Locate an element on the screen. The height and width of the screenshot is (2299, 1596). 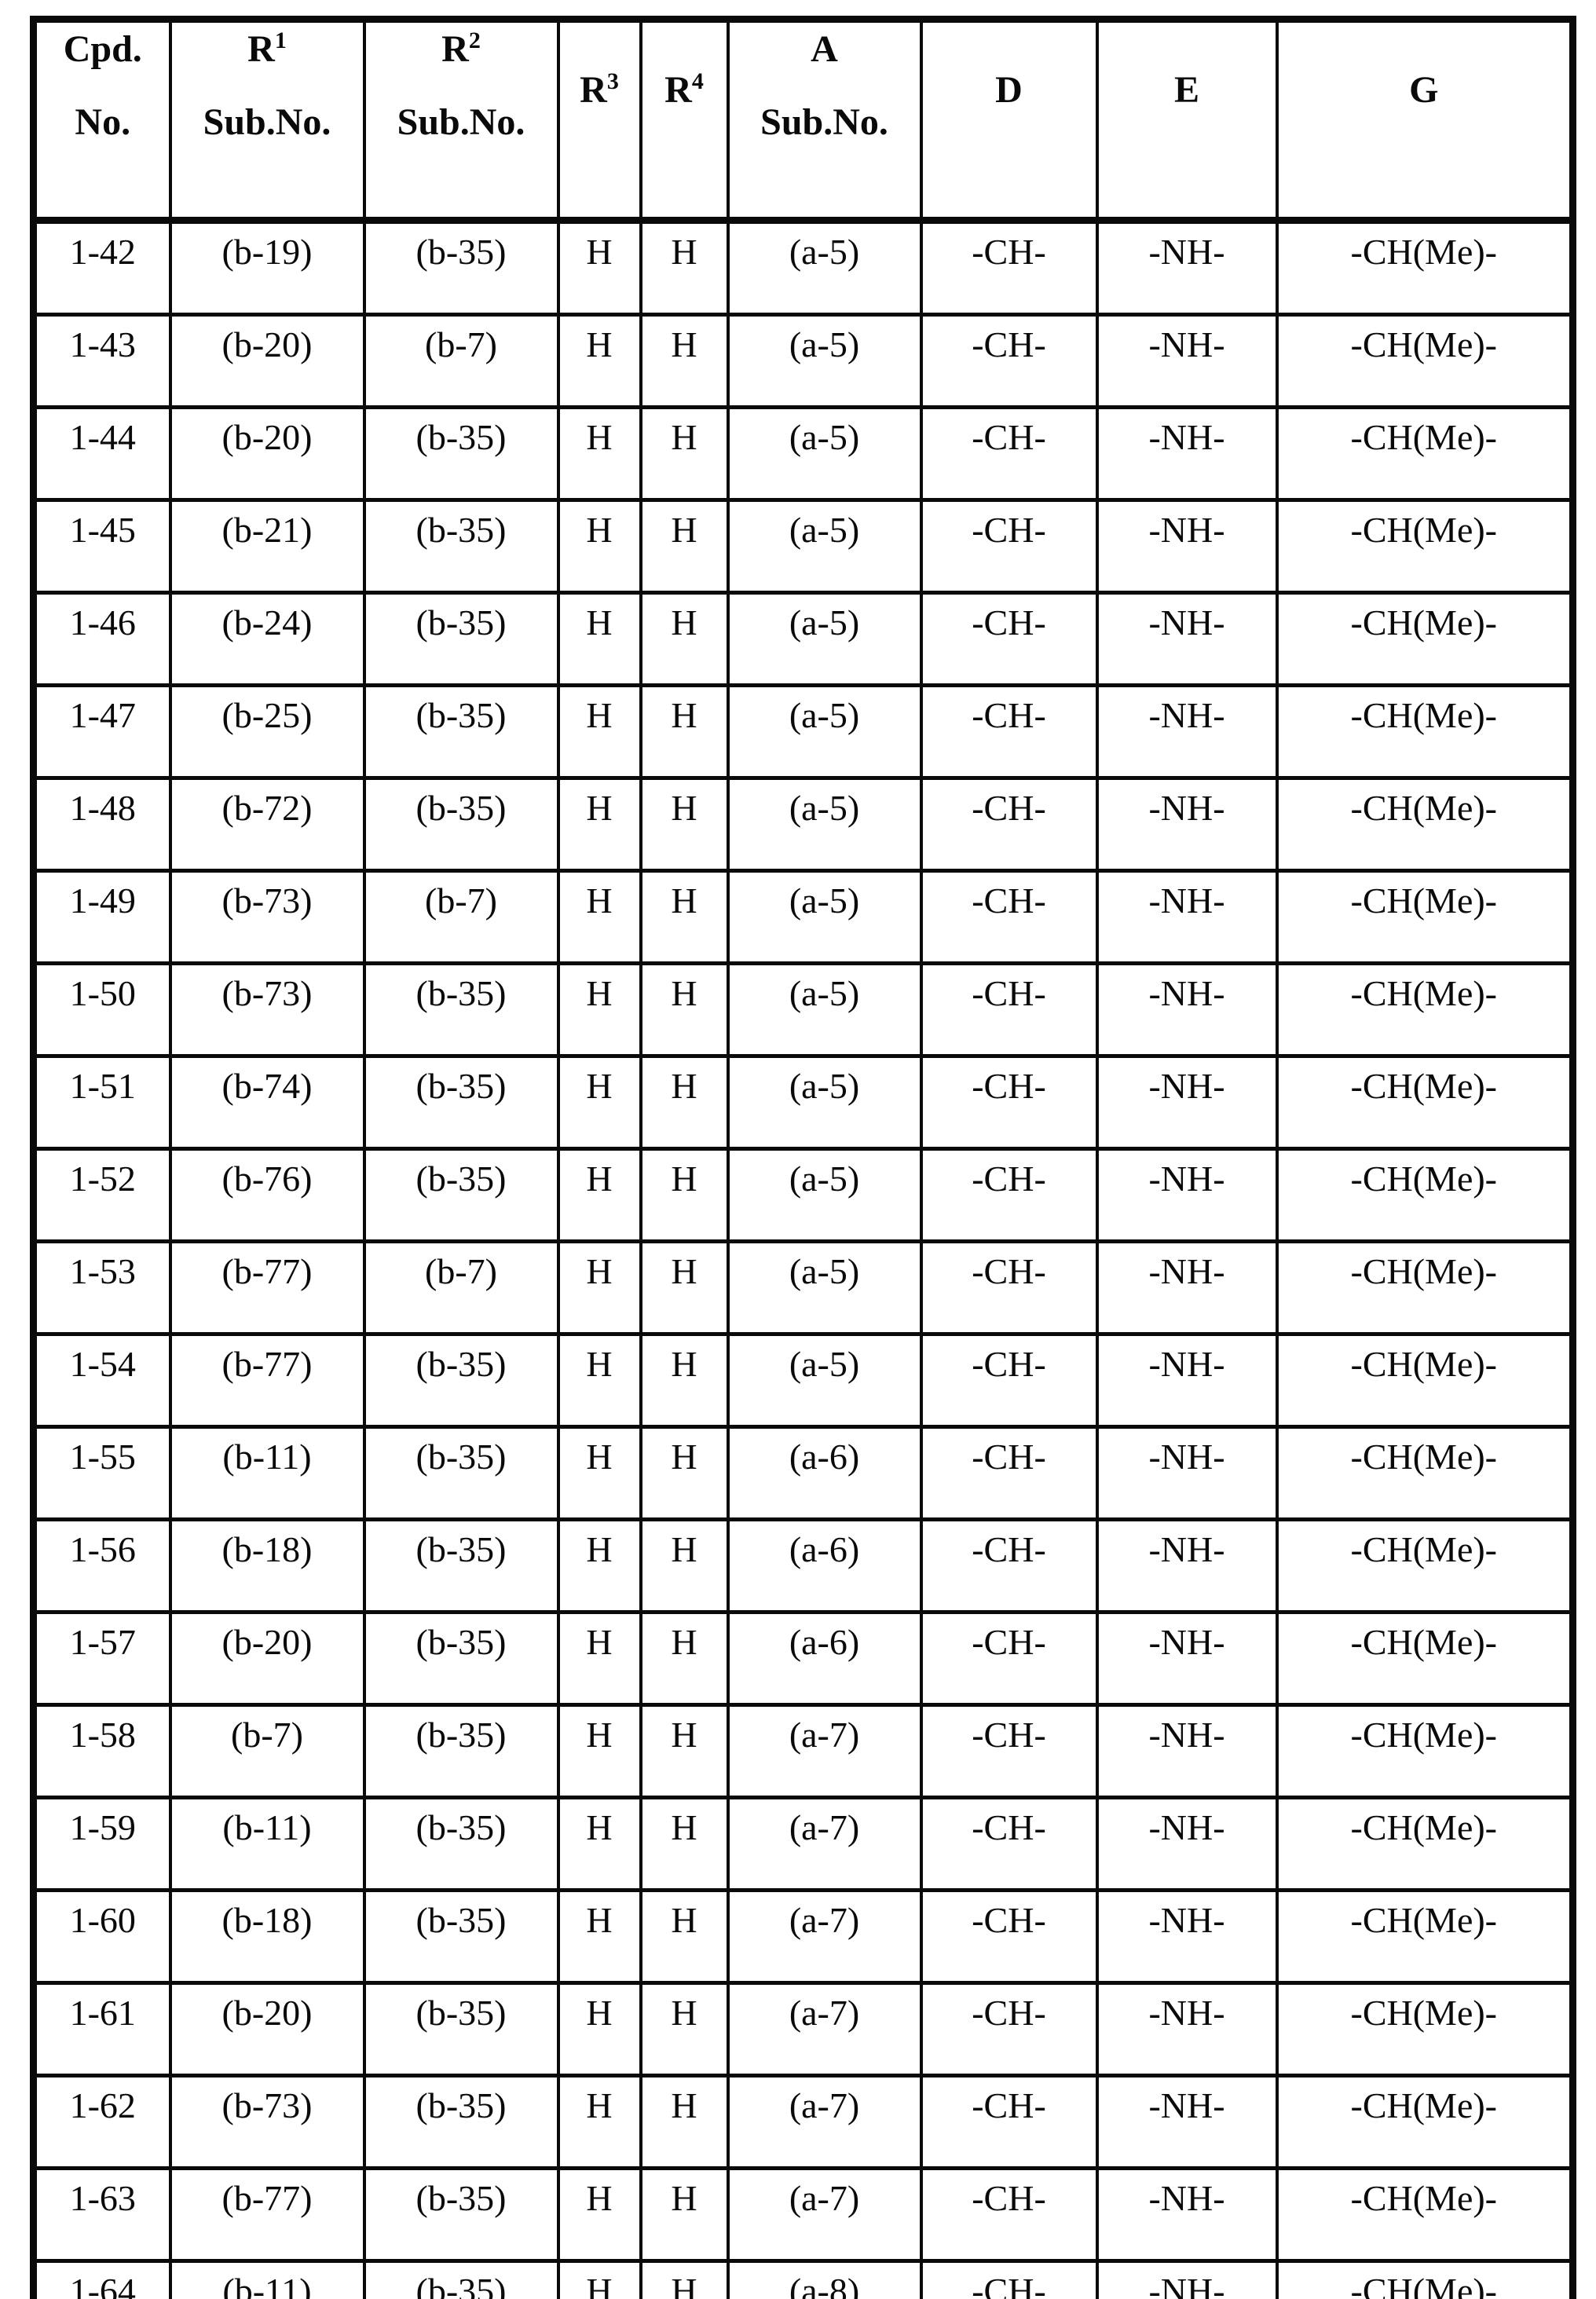
r3-superscript: 3 is located at coordinates (612, 81).